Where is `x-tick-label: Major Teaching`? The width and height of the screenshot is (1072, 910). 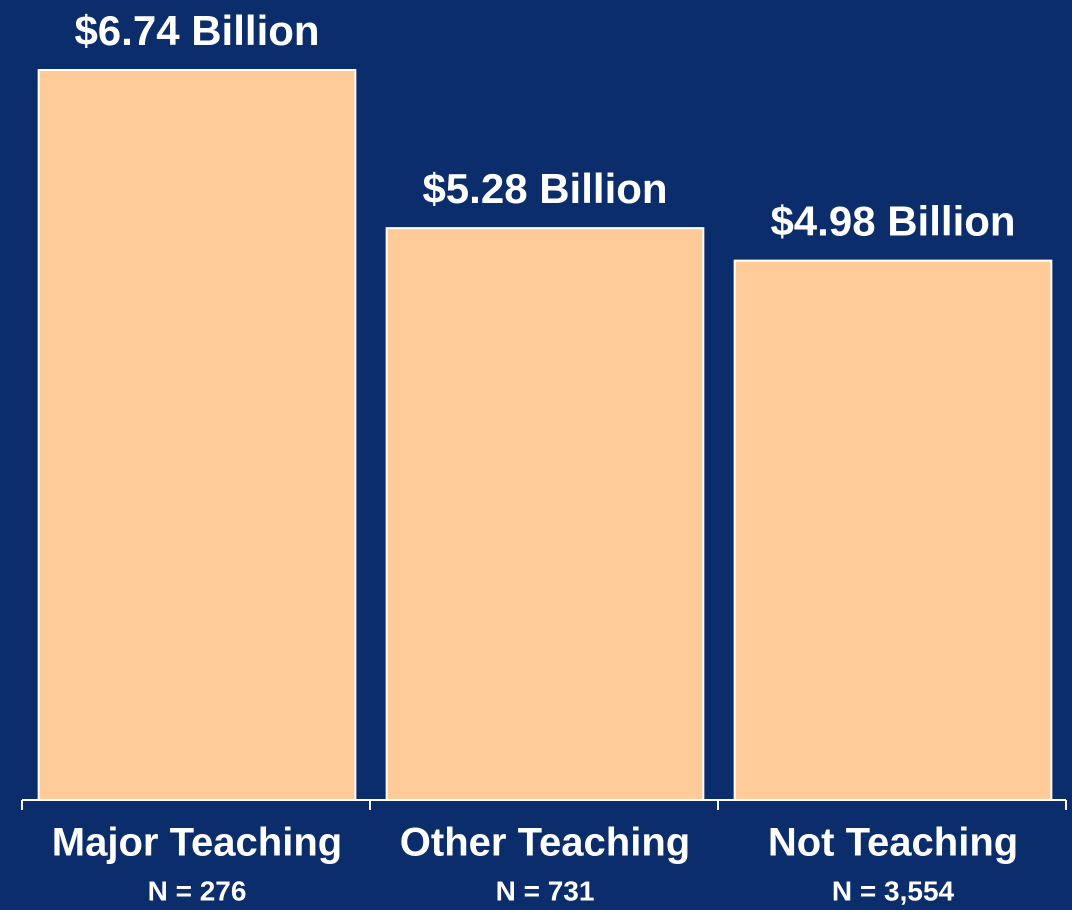
x-tick-label: Major Teaching is located at coordinates (197, 843).